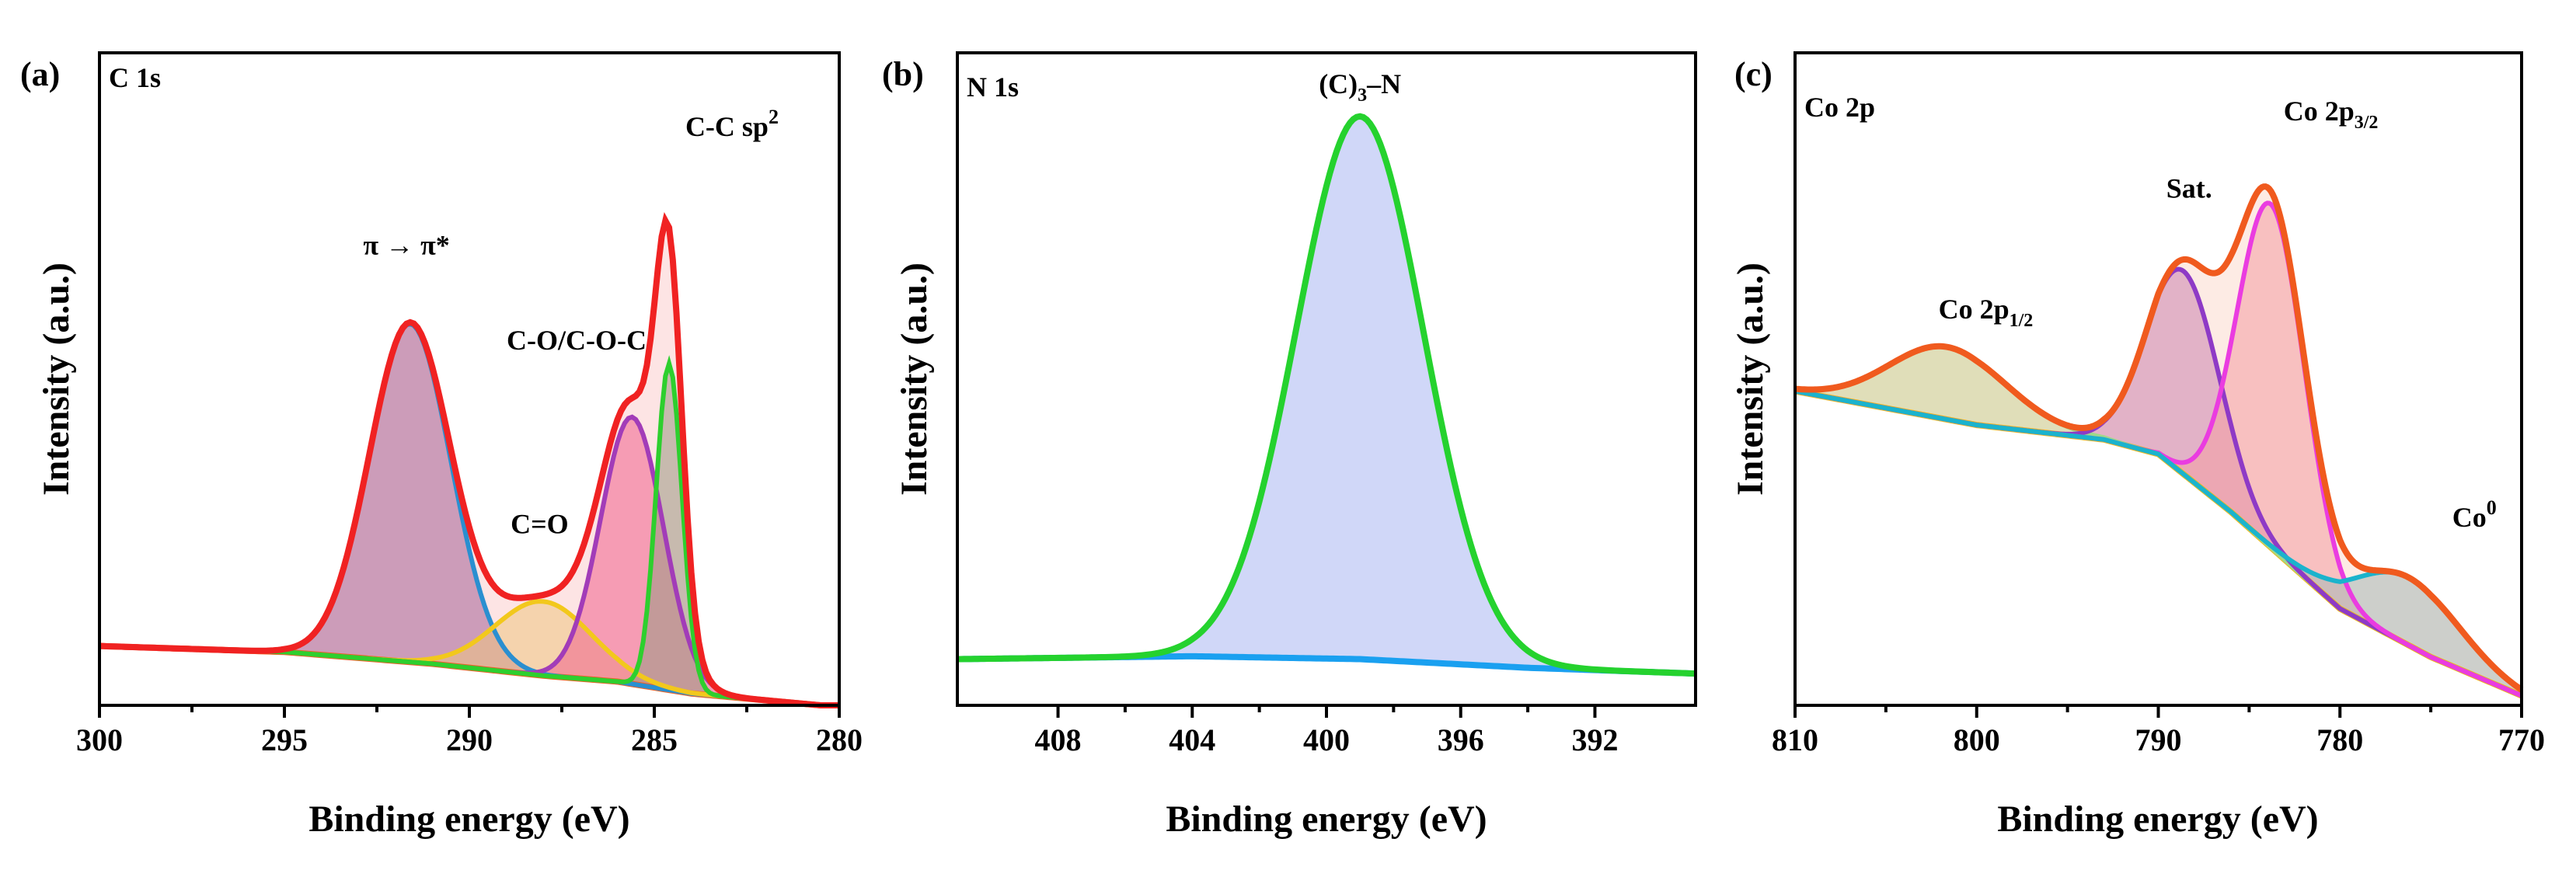 This screenshot has width=2576, height=870. What do you see at coordinates (732, 124) in the screenshot?
I see `peak-annotation: C-C sp2` at bounding box center [732, 124].